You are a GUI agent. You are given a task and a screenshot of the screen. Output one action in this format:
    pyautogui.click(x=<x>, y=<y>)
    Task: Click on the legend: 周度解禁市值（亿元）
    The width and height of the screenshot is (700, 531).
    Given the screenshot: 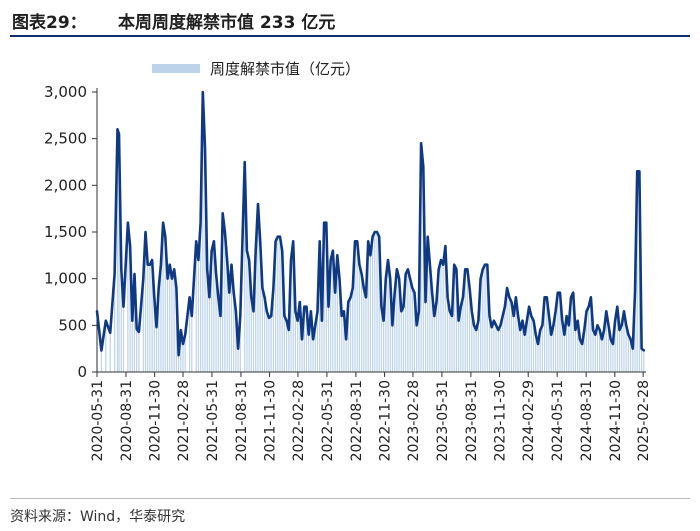 What is the action you would take?
    pyautogui.click(x=256, y=69)
    